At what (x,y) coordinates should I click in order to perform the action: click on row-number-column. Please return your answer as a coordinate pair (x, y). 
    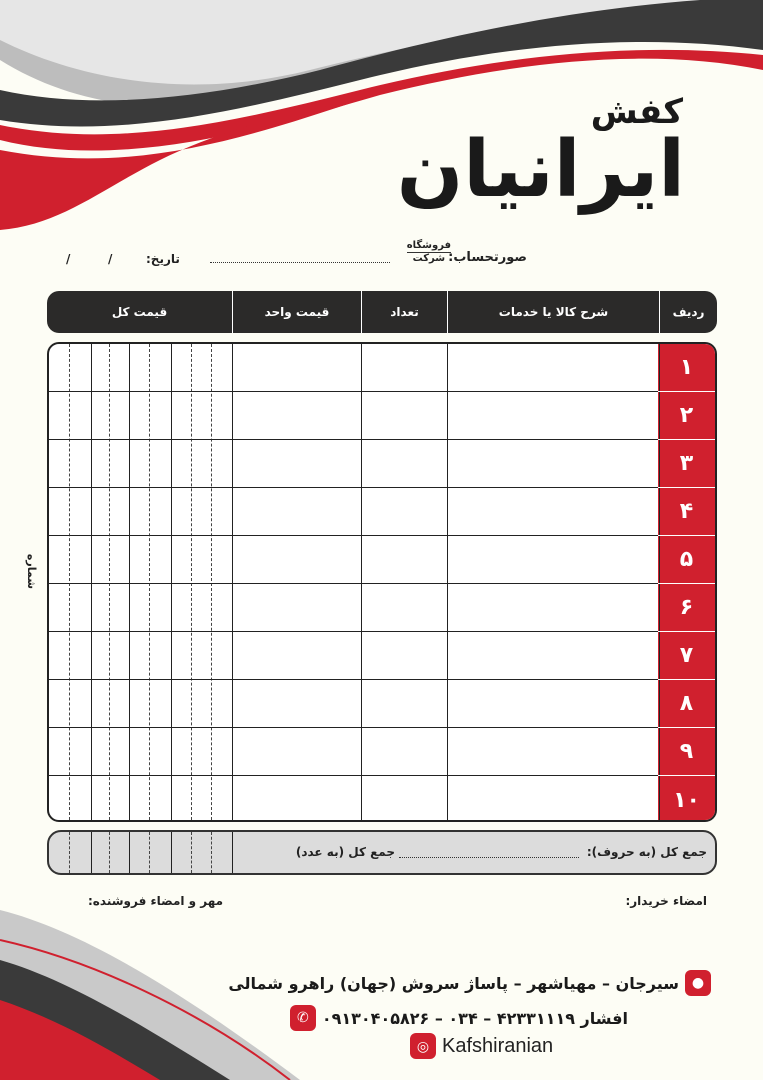
    Looking at the image, I should click on (686, 582).